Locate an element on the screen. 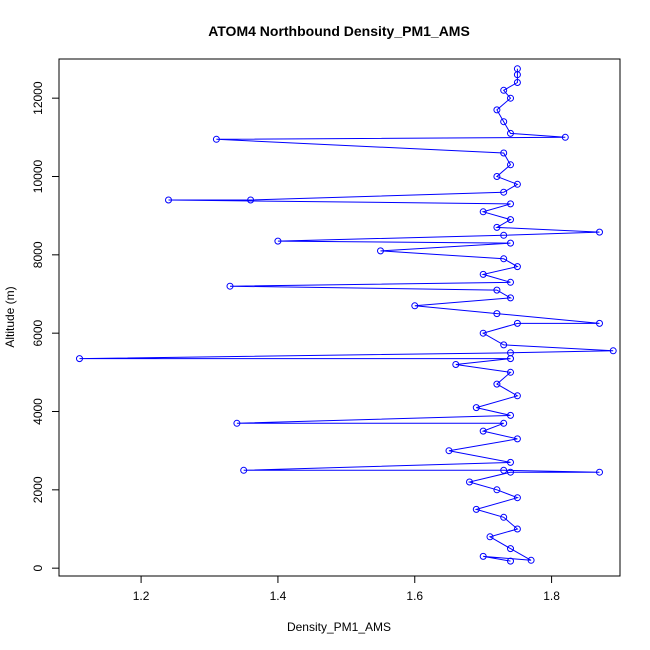 The width and height of the screenshot is (650, 650). y-tick-label: 0 is located at coordinates (38, 568).